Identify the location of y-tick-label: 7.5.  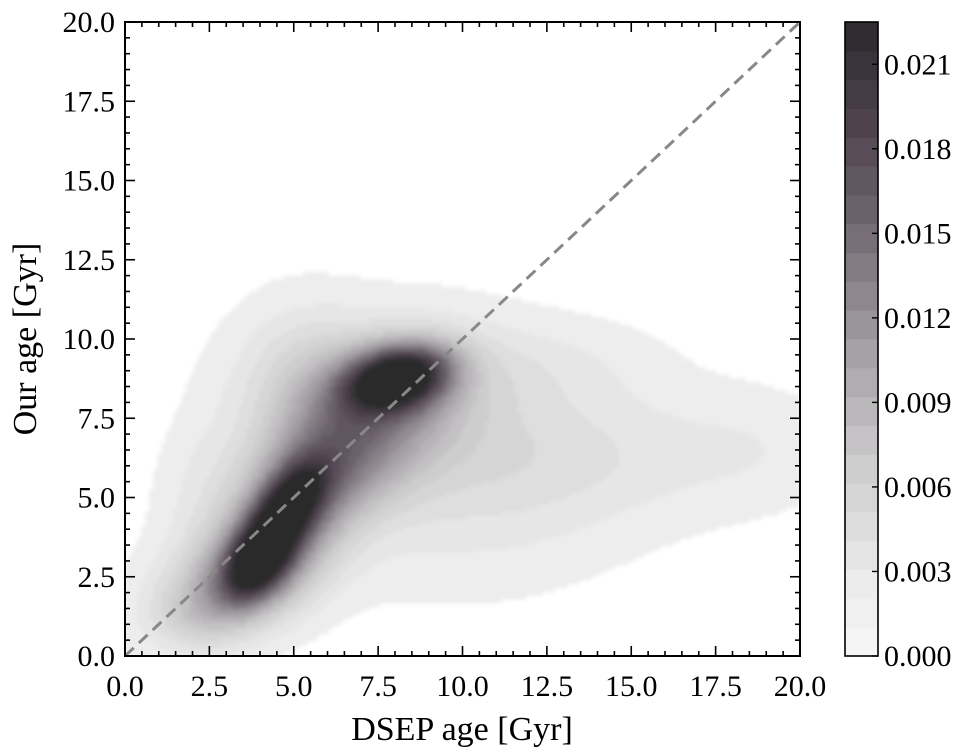
(97, 418).